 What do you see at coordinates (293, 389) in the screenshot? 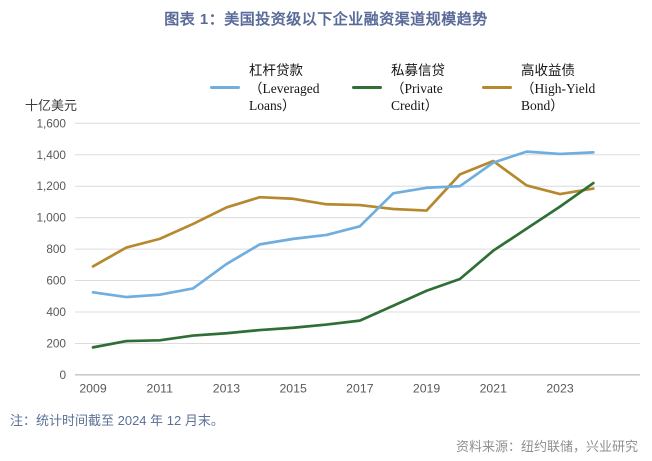
I see `x-tick-label: 2015` at bounding box center [293, 389].